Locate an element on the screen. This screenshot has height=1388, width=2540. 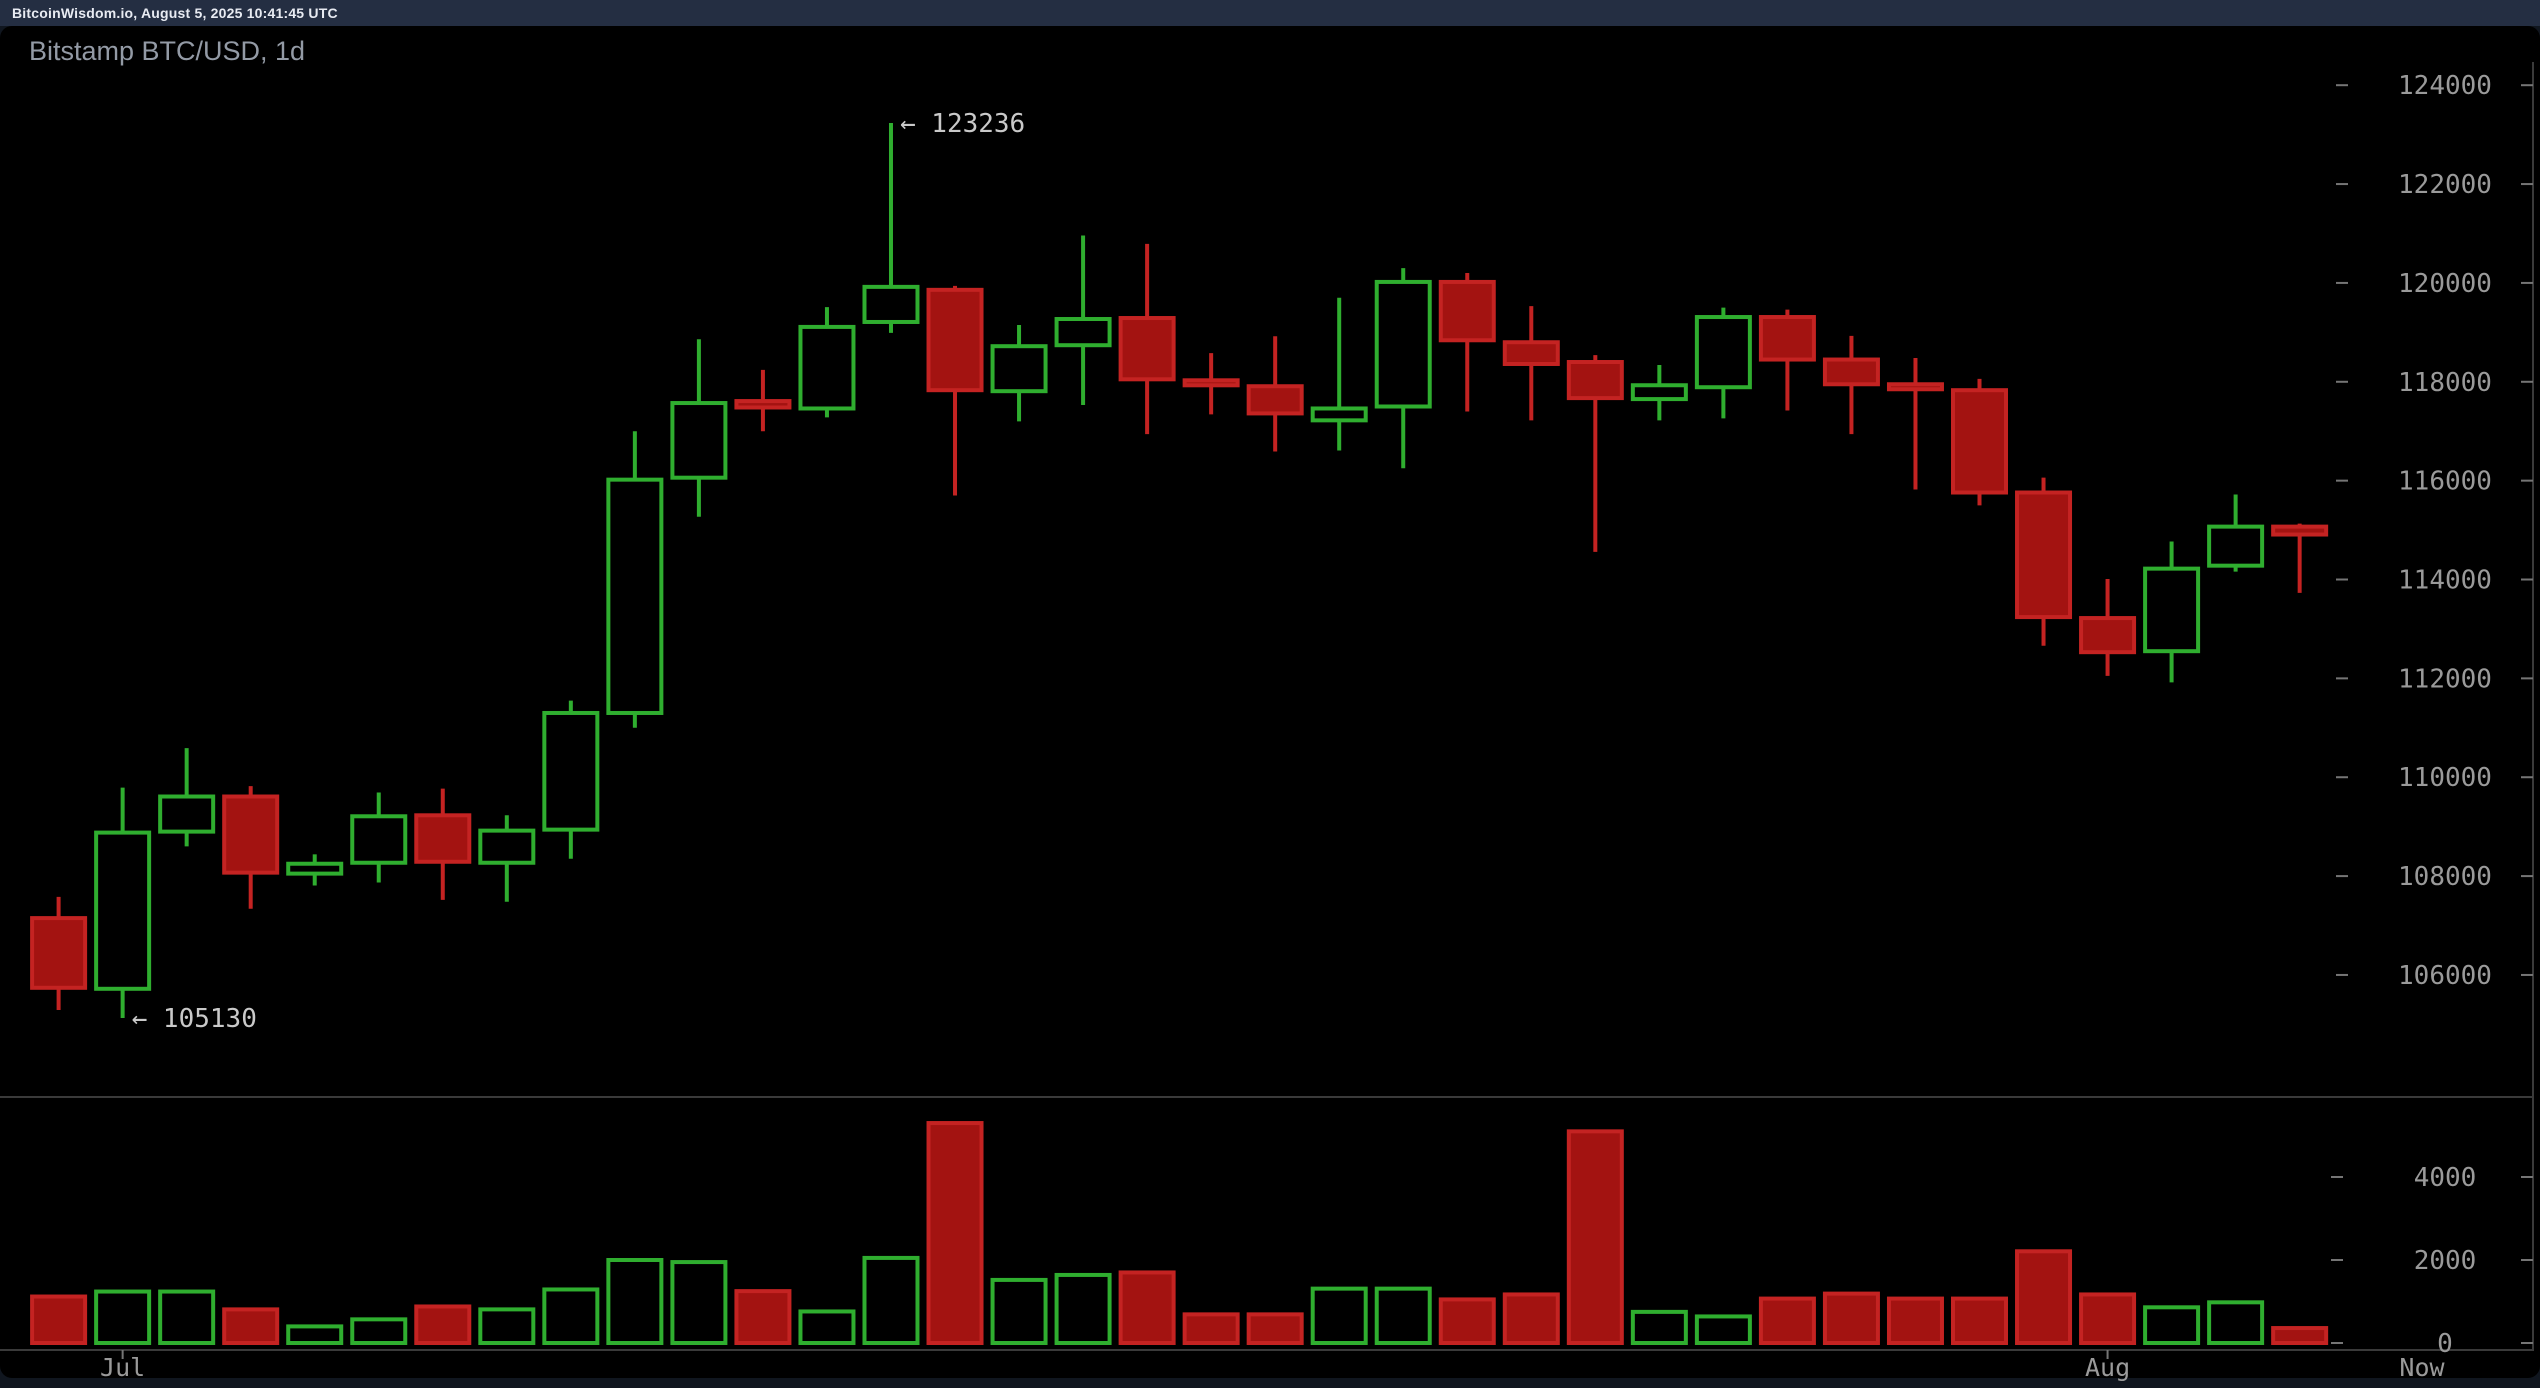
high-price-annotation: ← 123236 is located at coordinates (962, 124).